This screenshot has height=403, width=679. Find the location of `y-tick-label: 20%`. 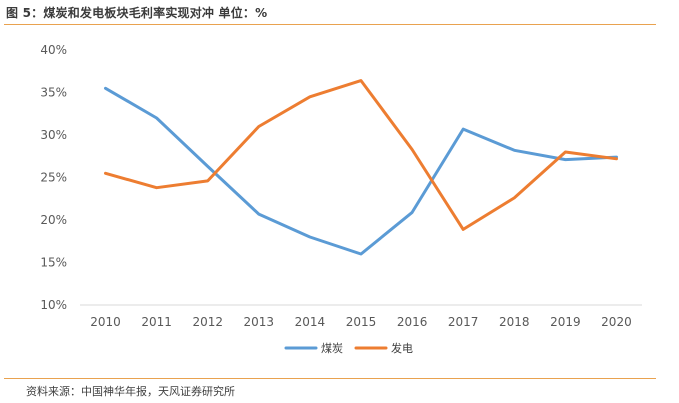

y-tick-label: 20% is located at coordinates (53, 220).